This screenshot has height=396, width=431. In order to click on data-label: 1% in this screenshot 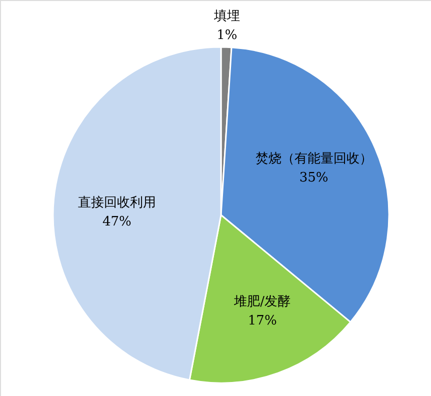, I will do `click(227, 36)`.